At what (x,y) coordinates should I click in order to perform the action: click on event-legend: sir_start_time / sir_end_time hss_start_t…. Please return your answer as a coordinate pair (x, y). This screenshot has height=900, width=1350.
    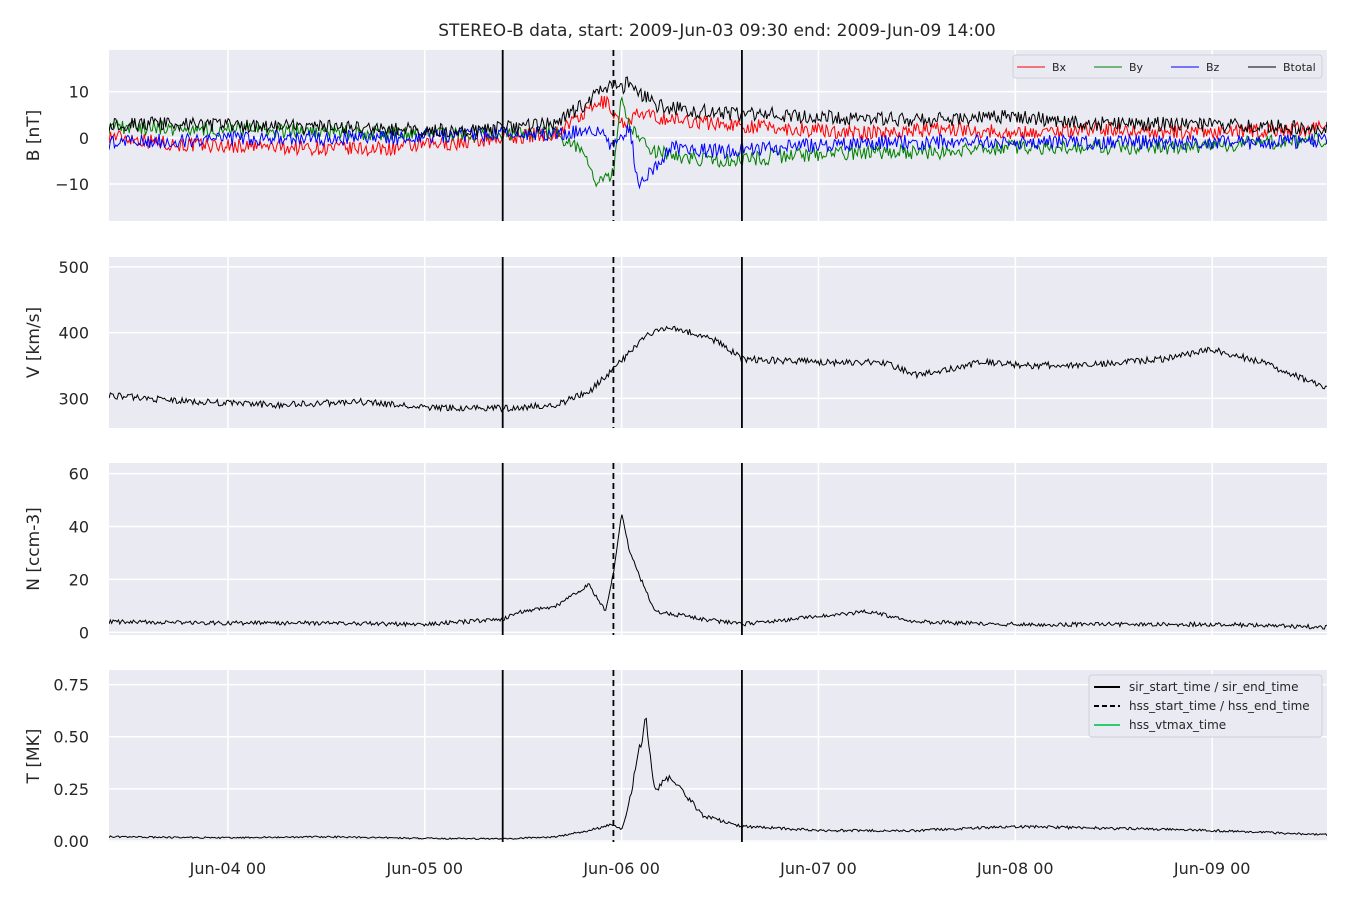
    Looking at the image, I should click on (1205, 706).